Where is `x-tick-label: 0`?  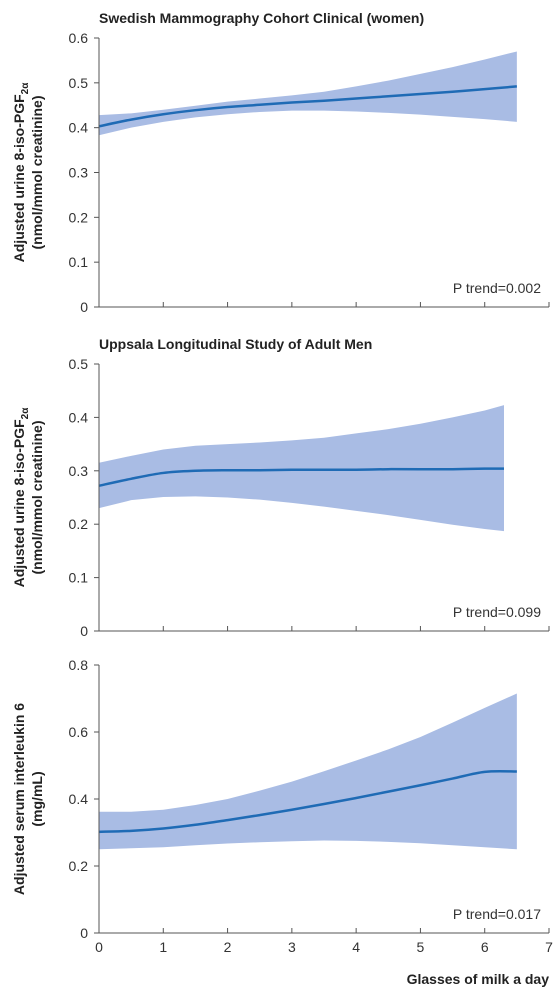 x-tick-label: 0 is located at coordinates (99, 947).